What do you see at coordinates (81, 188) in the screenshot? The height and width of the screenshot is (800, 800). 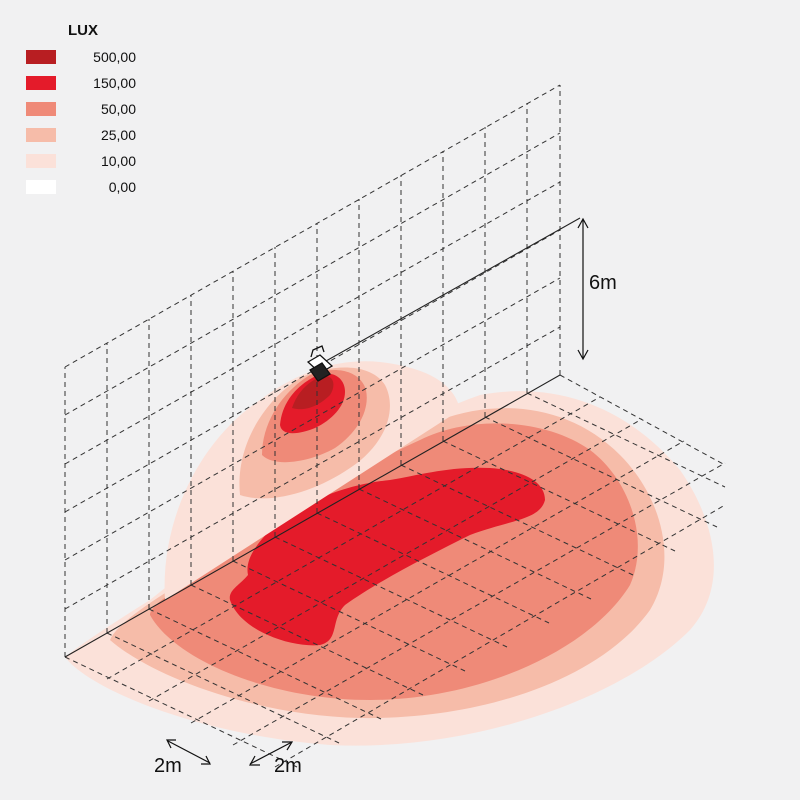 I see `legend-item-0: 0,00` at bounding box center [81, 188].